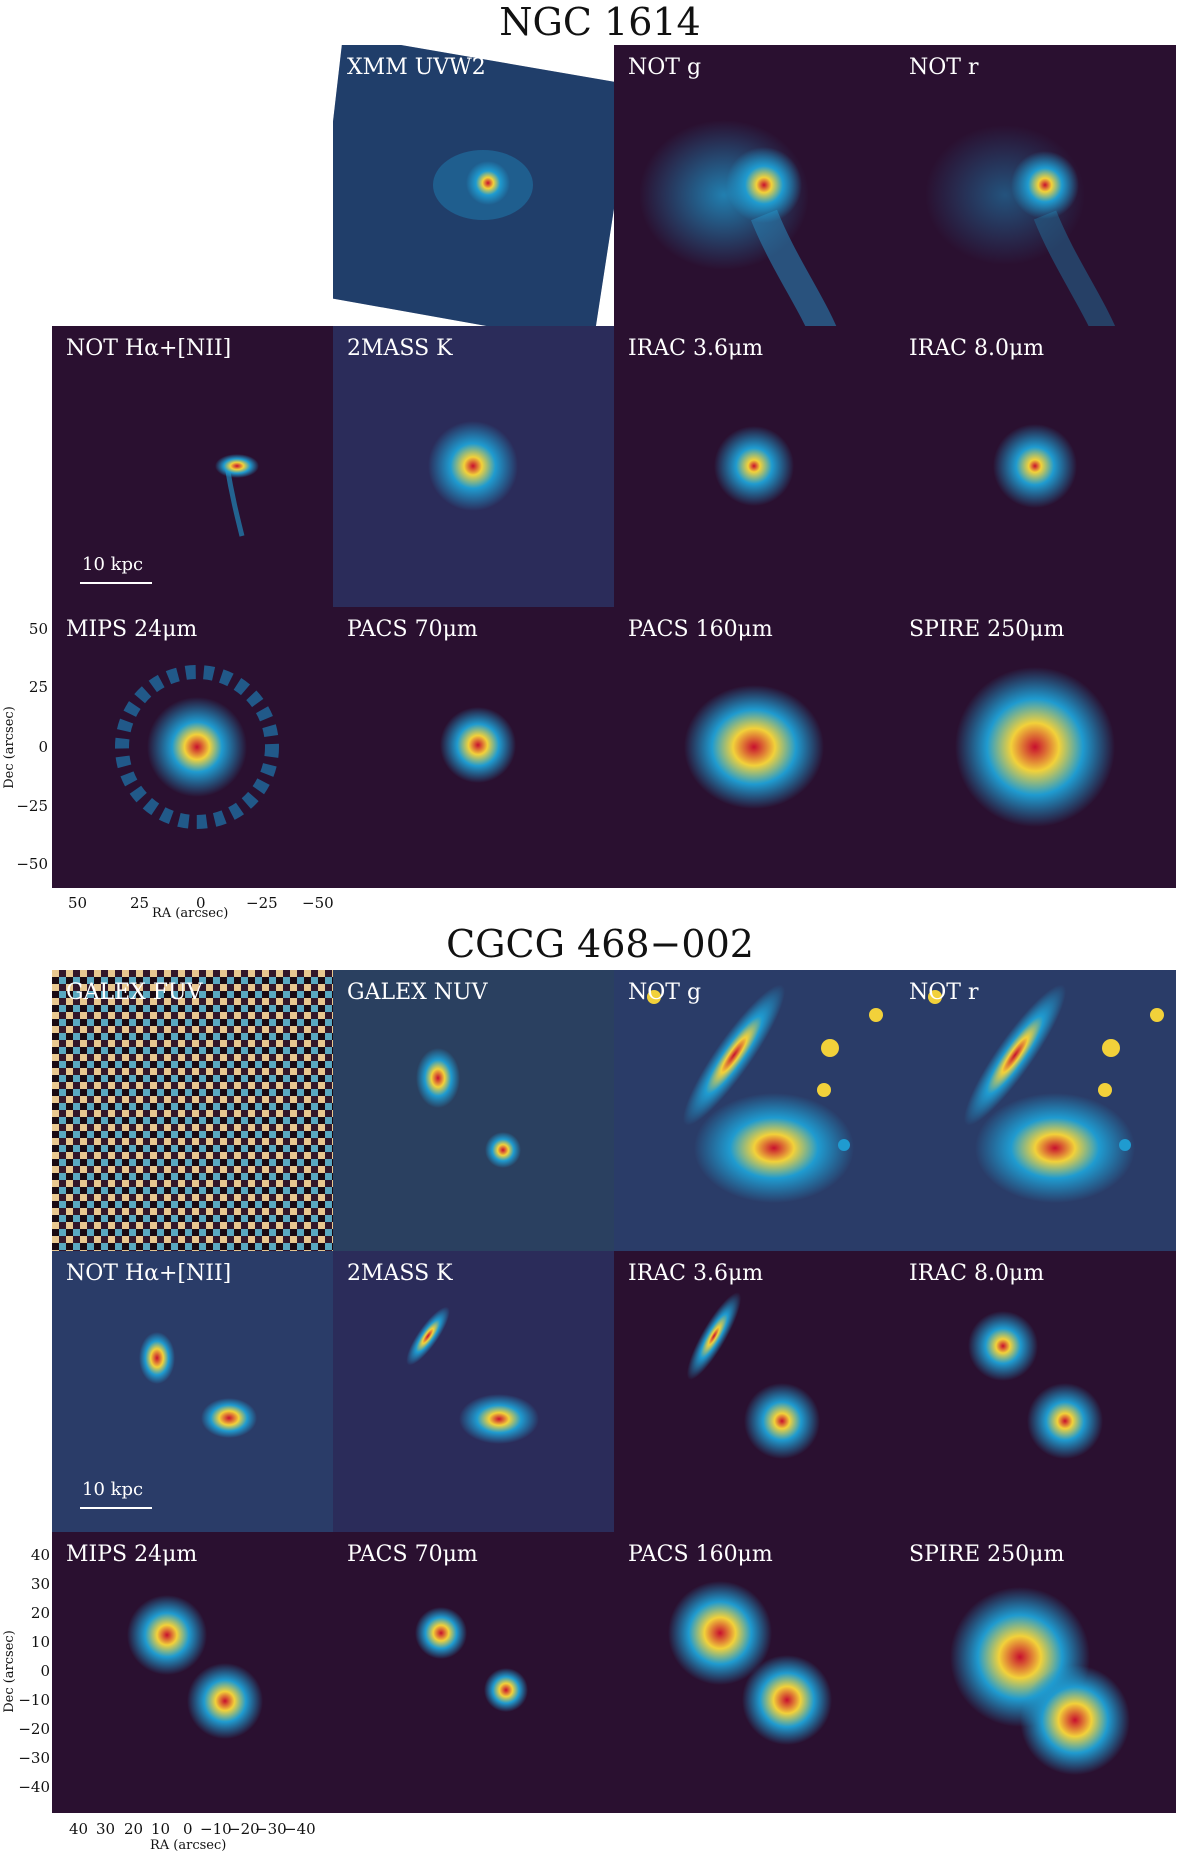  What do you see at coordinates (79, 1829) in the screenshot?
I see `x-tick: 40` at bounding box center [79, 1829].